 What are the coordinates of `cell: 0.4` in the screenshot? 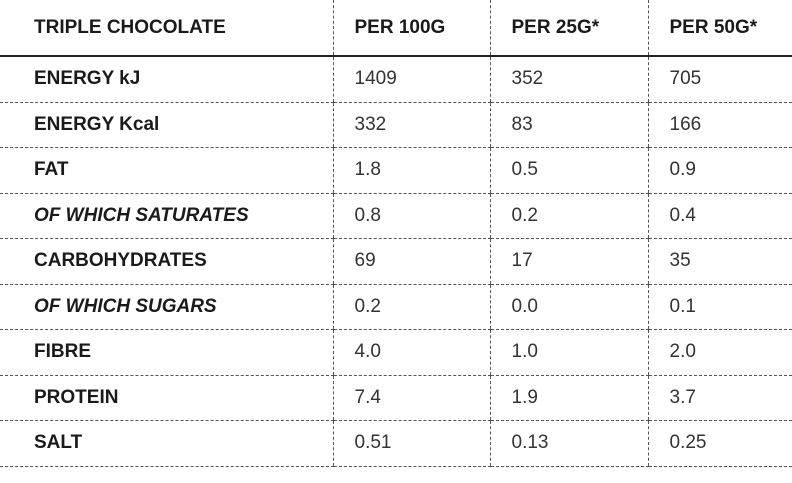 It's located at (719, 216).